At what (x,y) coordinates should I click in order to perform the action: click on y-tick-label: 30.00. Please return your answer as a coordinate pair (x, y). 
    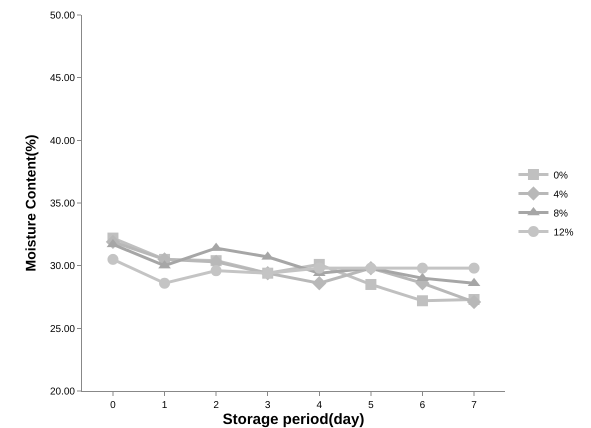
    Looking at the image, I should click on (63, 266).